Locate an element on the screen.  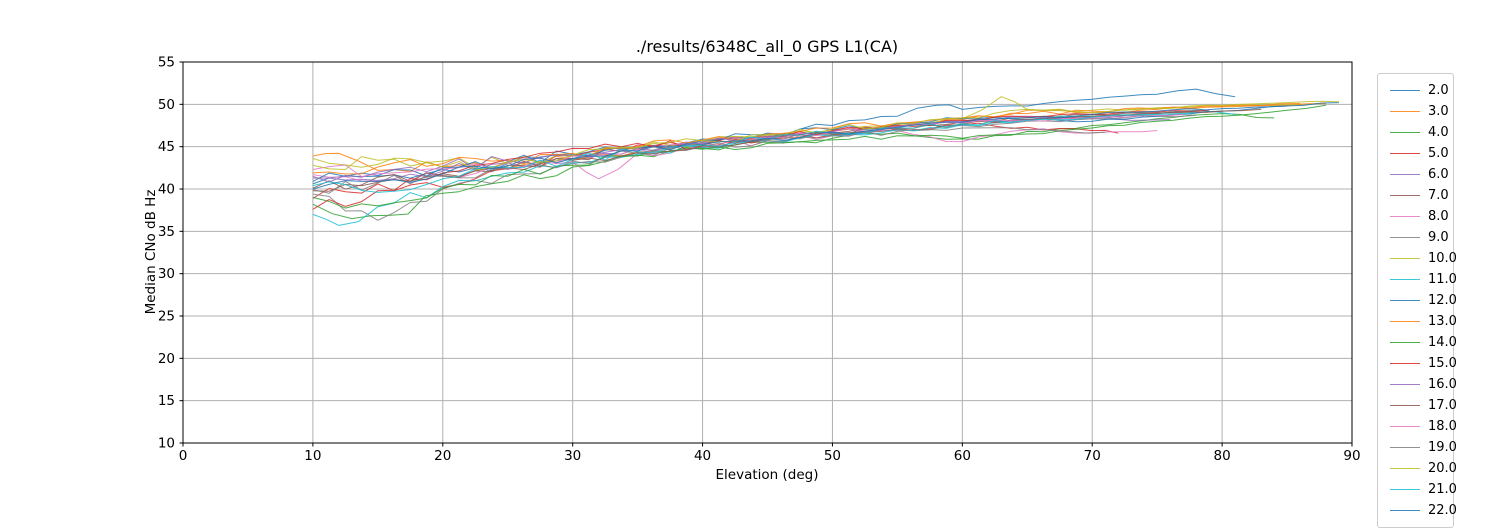
legend-entry: 7.0 is located at coordinates (1415, 195).